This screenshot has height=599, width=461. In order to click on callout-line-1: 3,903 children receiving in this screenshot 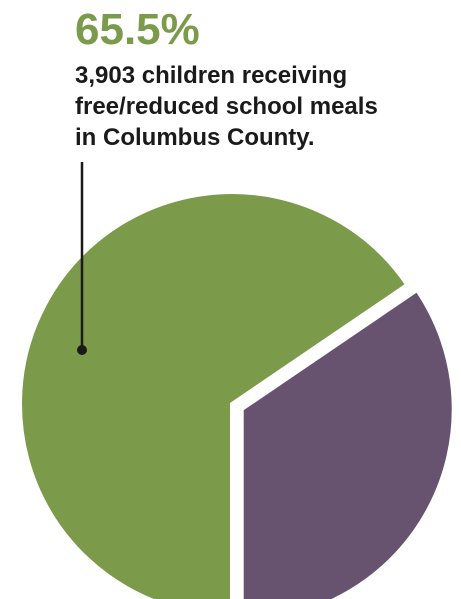, I will do `click(211, 75)`.